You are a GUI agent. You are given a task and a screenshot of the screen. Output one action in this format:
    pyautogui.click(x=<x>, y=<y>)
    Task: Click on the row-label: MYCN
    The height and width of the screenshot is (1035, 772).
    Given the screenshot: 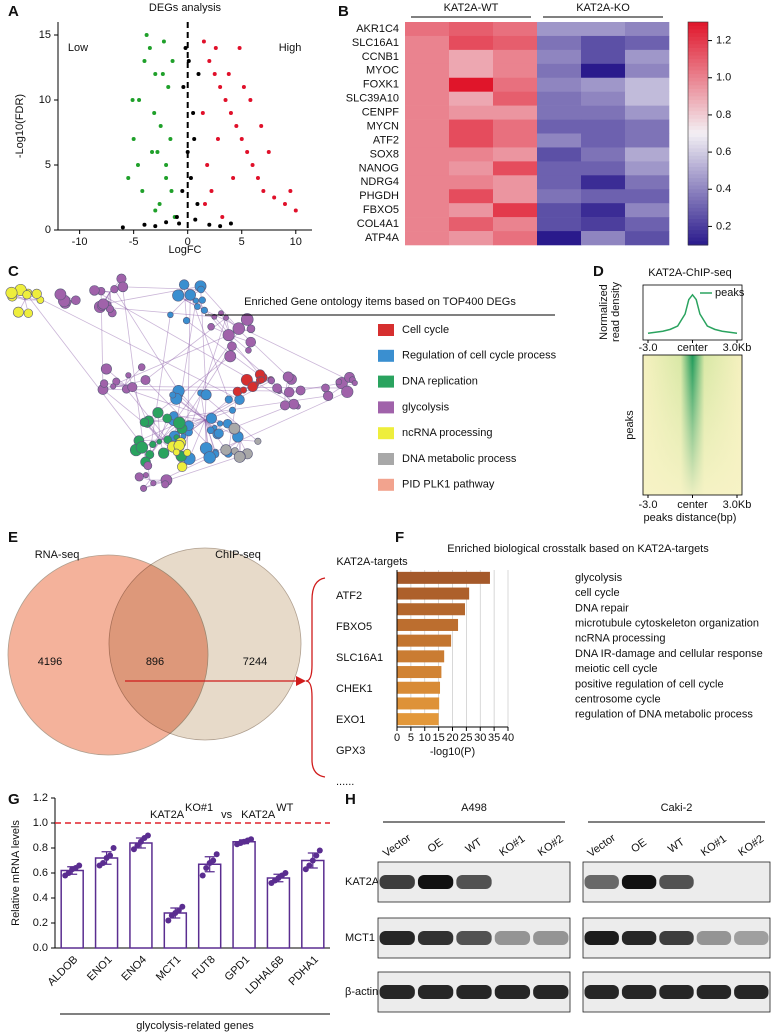 What is the action you would take?
    pyautogui.click(x=383, y=126)
    